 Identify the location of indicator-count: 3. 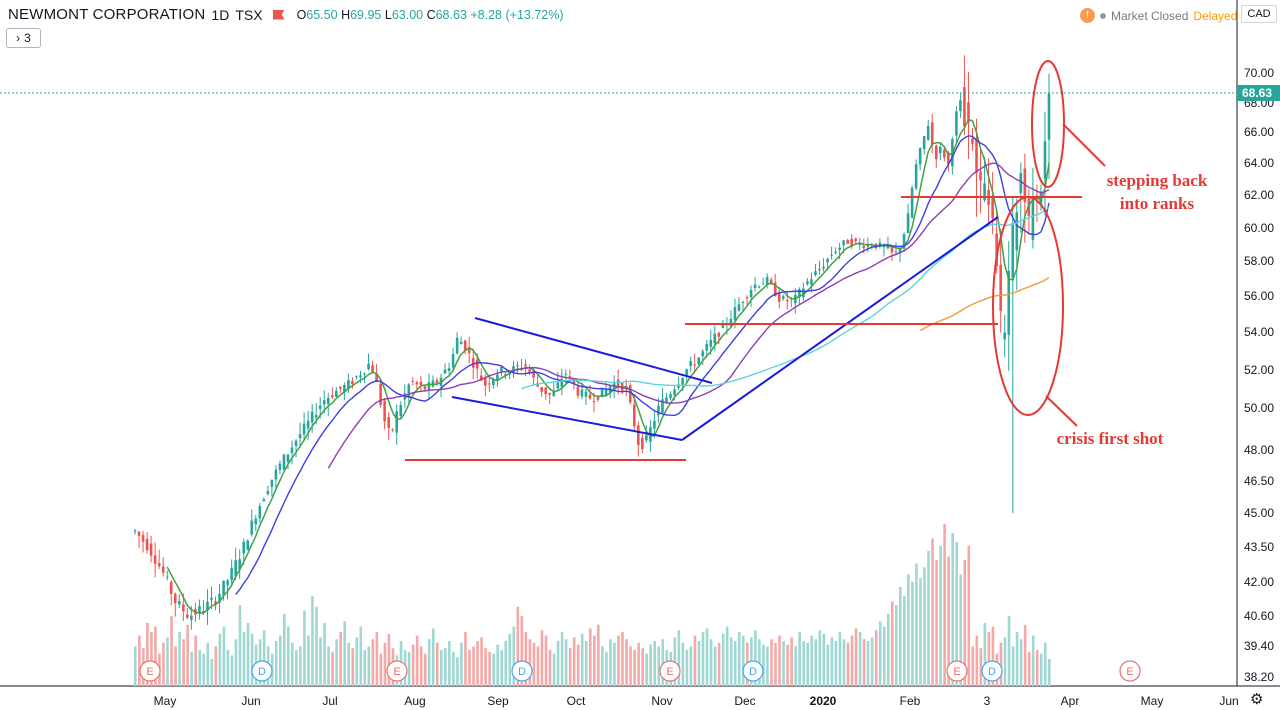
(27, 38).